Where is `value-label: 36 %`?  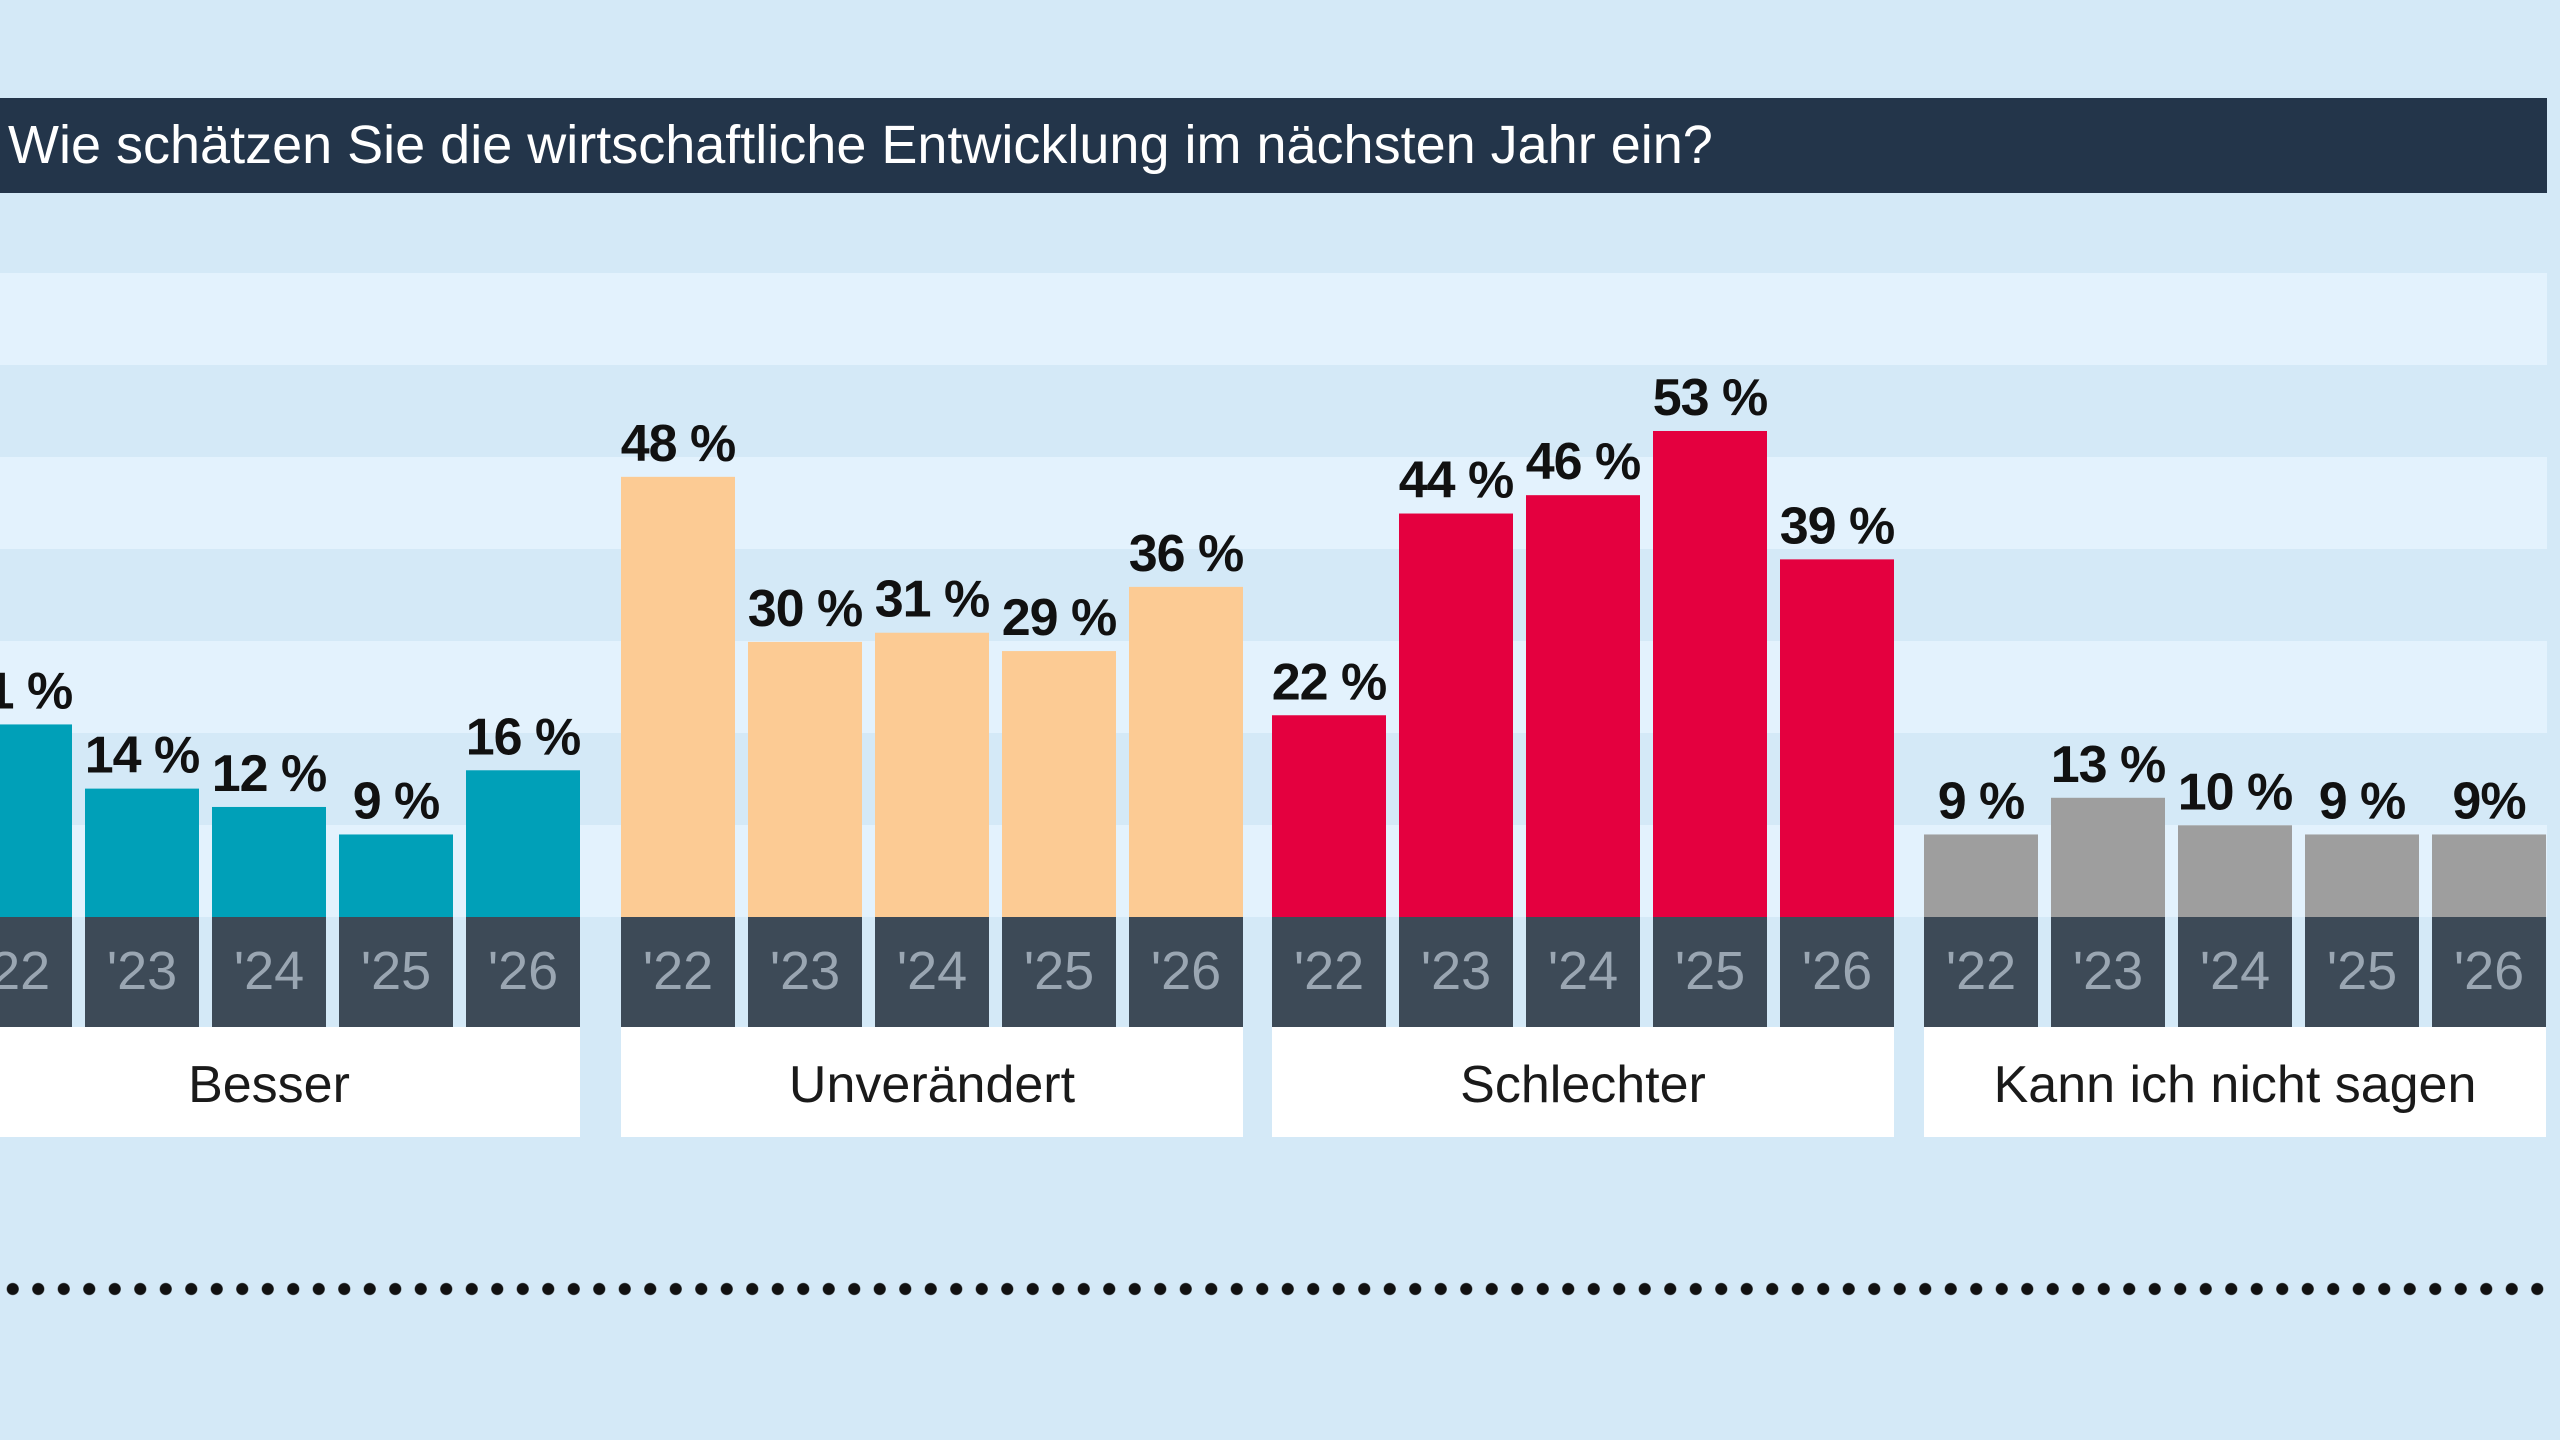
value-label: 36 % is located at coordinates (1186, 554).